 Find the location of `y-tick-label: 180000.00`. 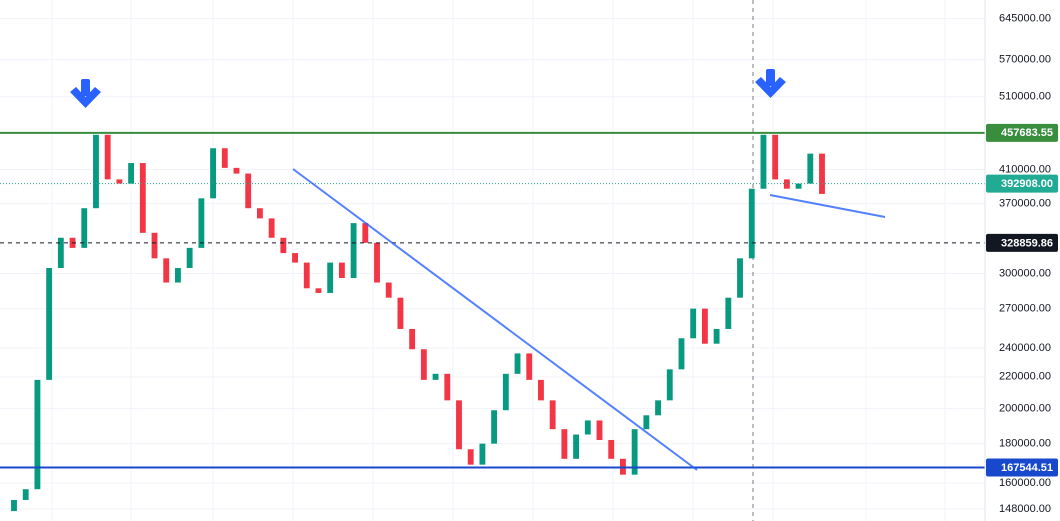

y-tick-label: 180000.00 is located at coordinates (1025, 444).